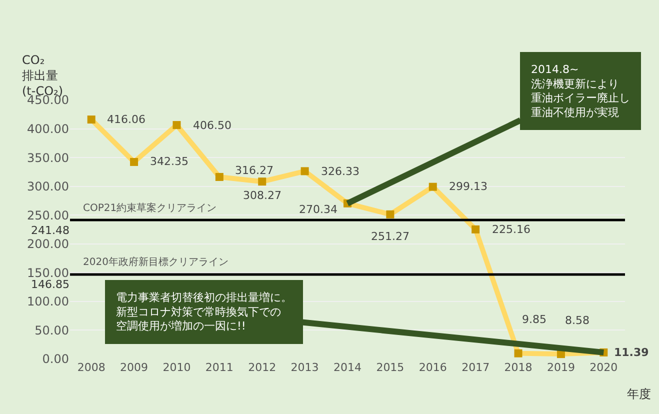  I want to click on x-axis-title: 年度, so click(639, 394).